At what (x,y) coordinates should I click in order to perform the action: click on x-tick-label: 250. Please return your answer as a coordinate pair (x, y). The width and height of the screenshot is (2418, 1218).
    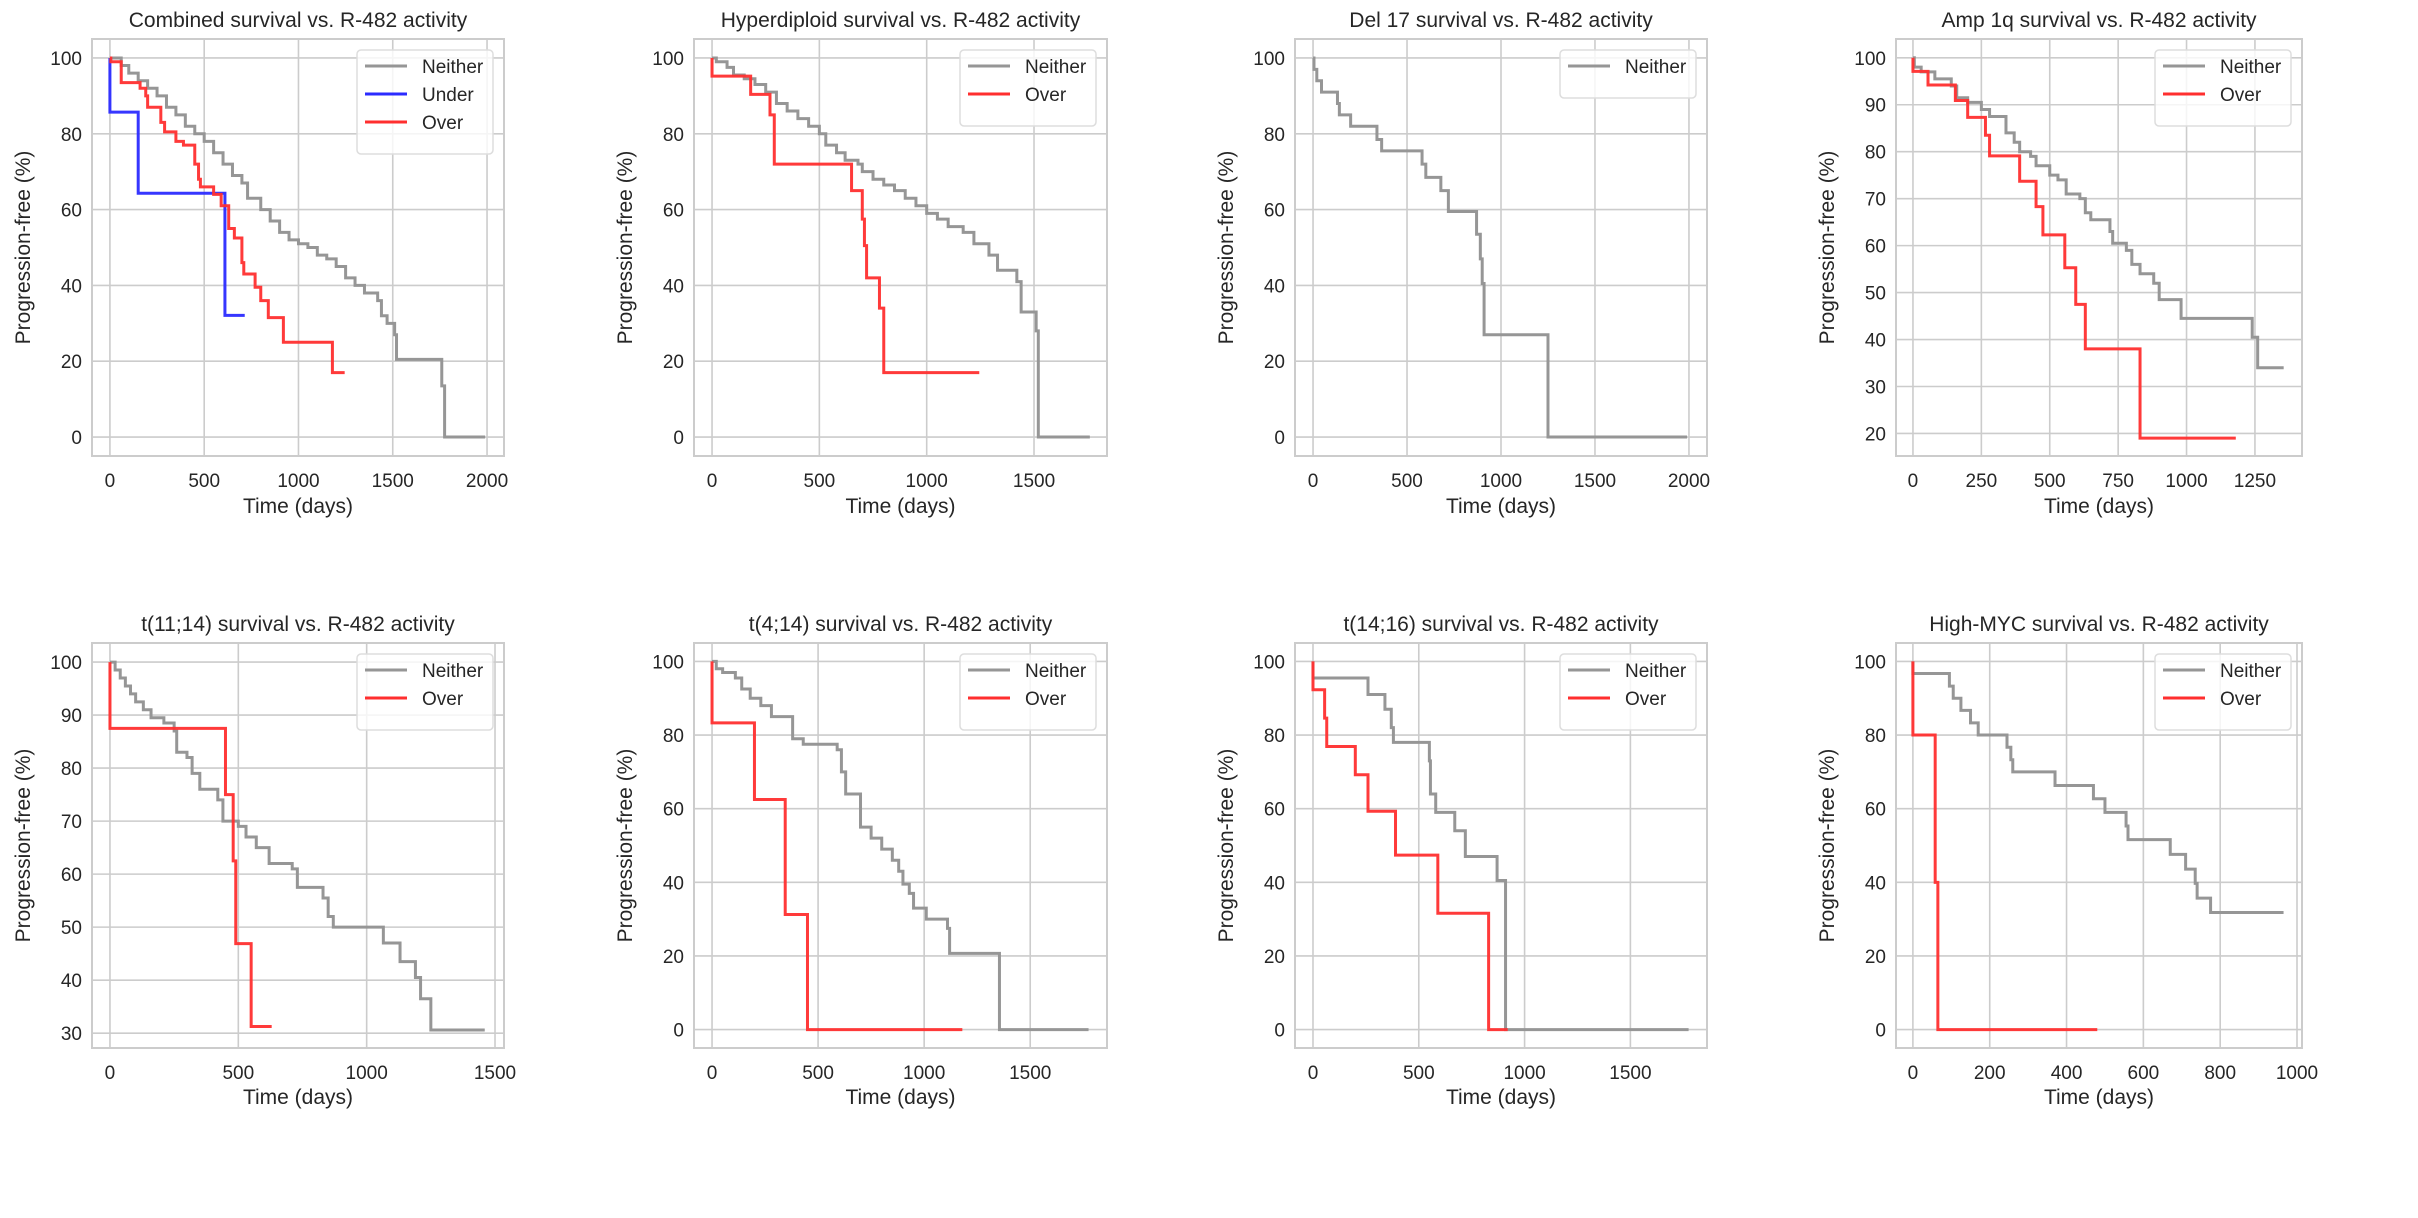
    Looking at the image, I should click on (1982, 481).